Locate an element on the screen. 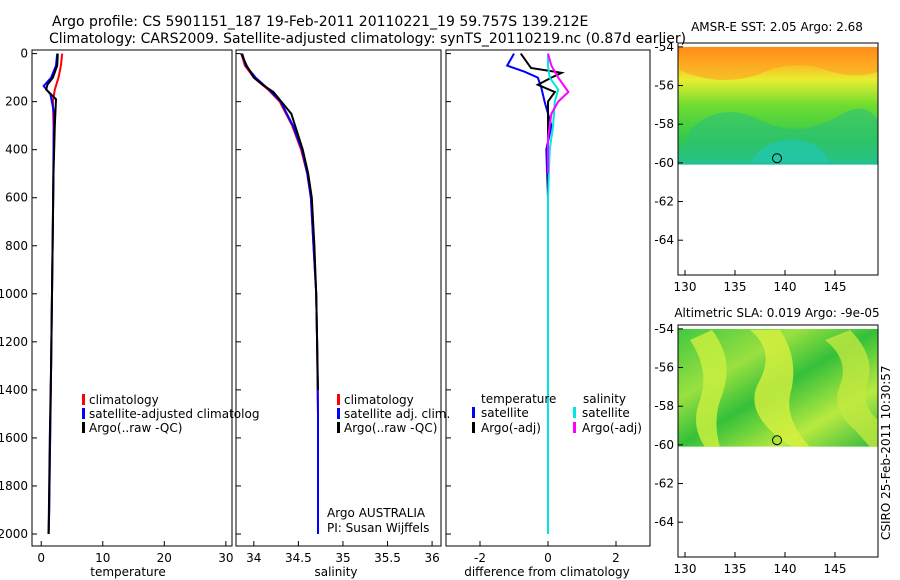 The image size is (900, 580). x-tick-label: 35.5 is located at coordinates (387, 558).